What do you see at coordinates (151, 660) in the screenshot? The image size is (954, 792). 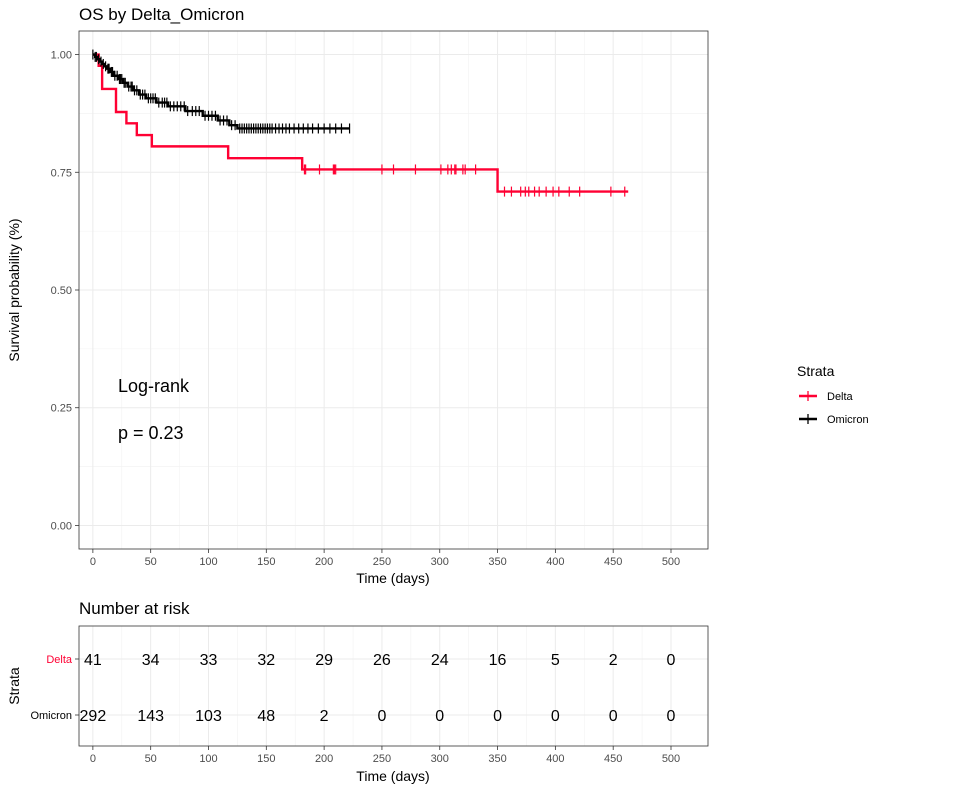 I see `risk-cell-delta: 34` at bounding box center [151, 660].